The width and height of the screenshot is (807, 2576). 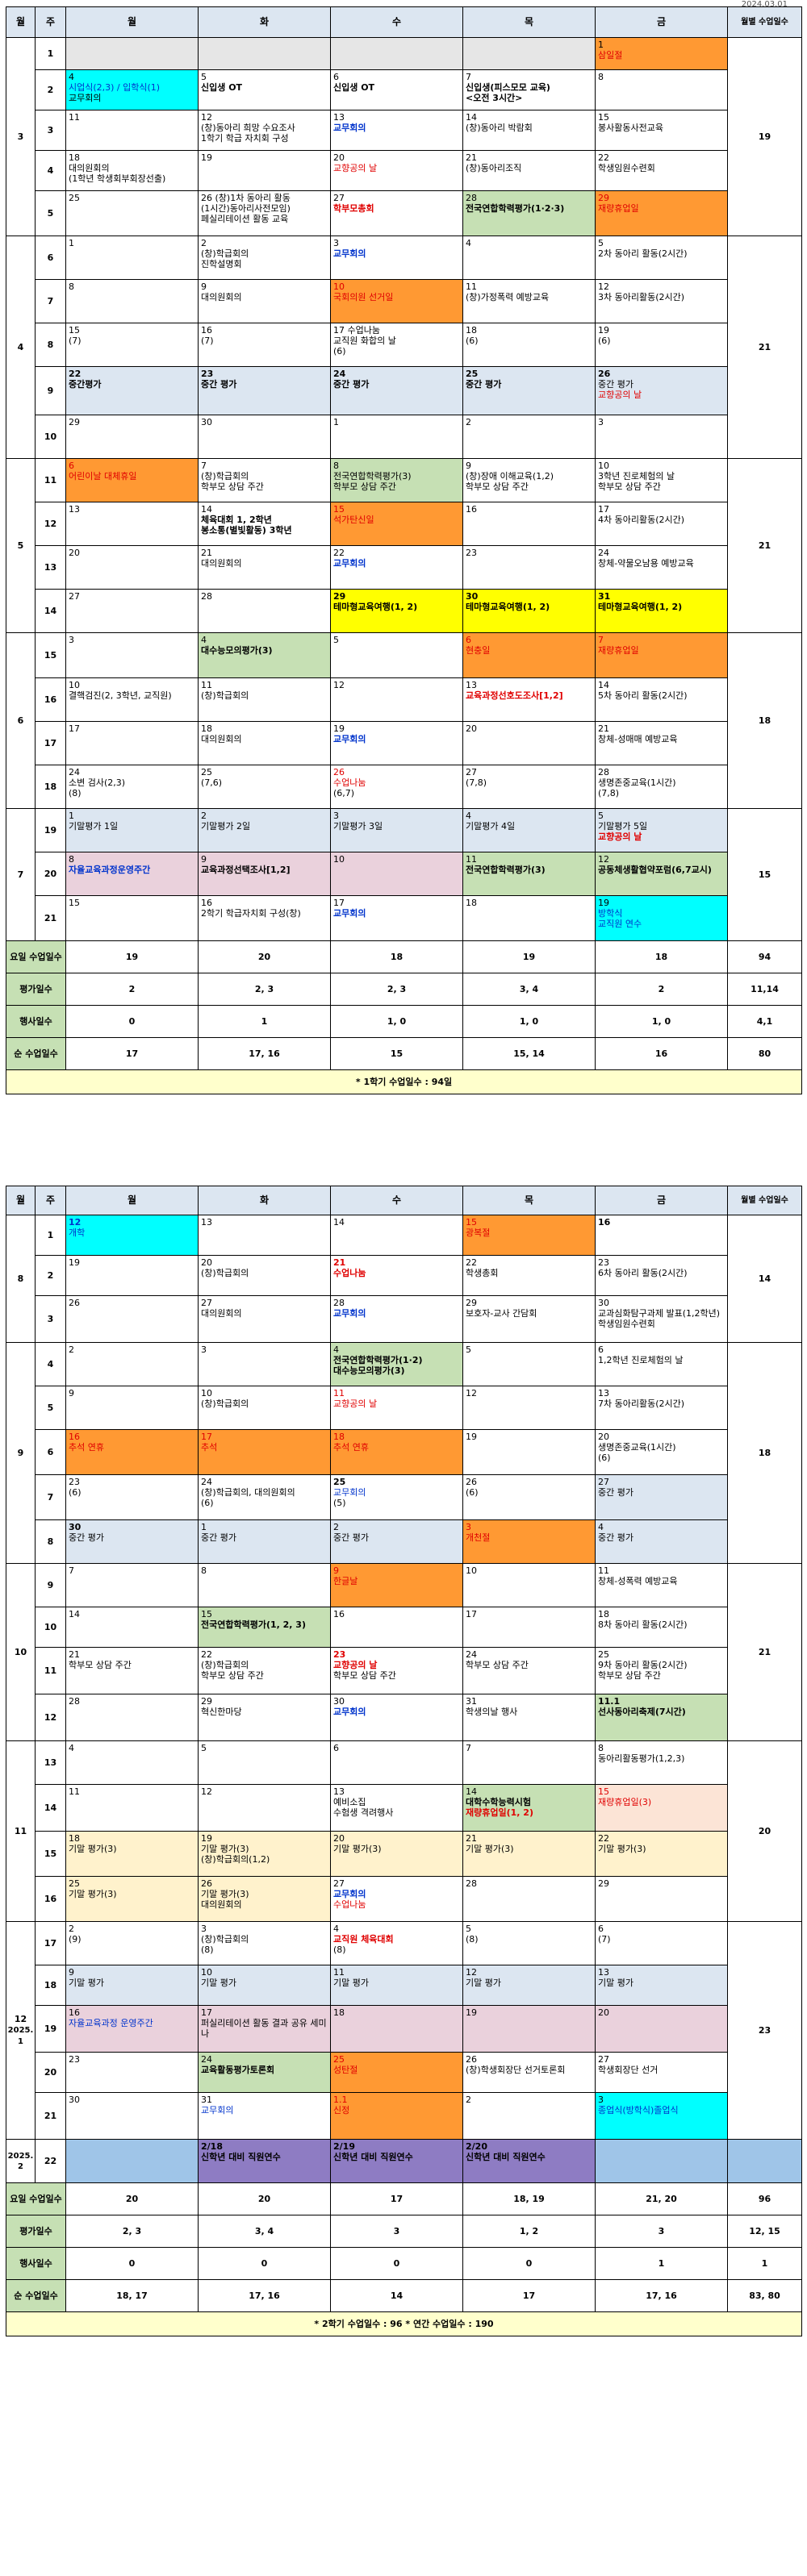 What do you see at coordinates (364, 341) in the screenshot?
I see `event-text: 교직원 화합의 날` at bounding box center [364, 341].